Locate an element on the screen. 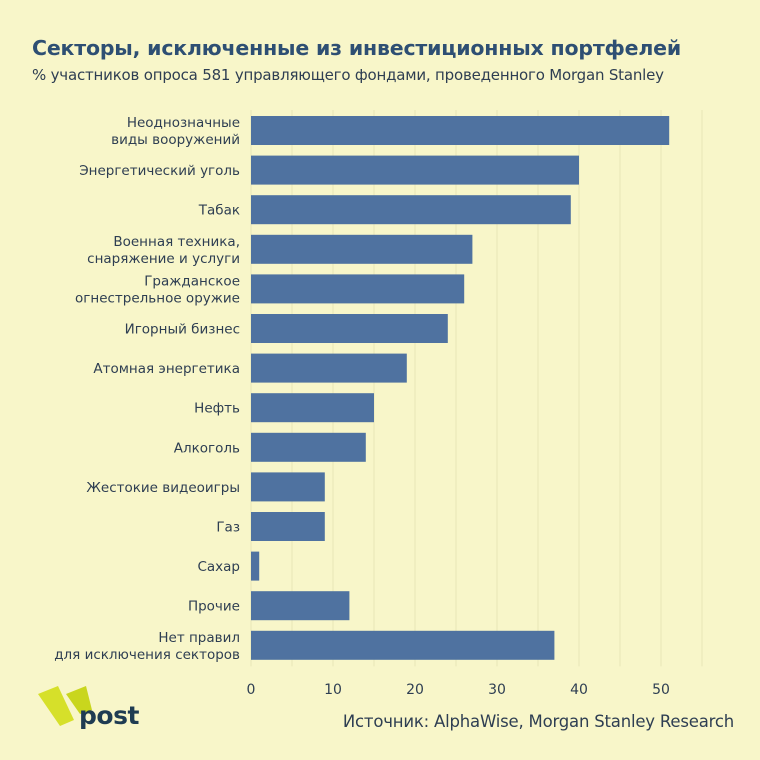 The height and width of the screenshot is (760, 760). category-label: огнестрельное оружие is located at coordinates (157, 298).